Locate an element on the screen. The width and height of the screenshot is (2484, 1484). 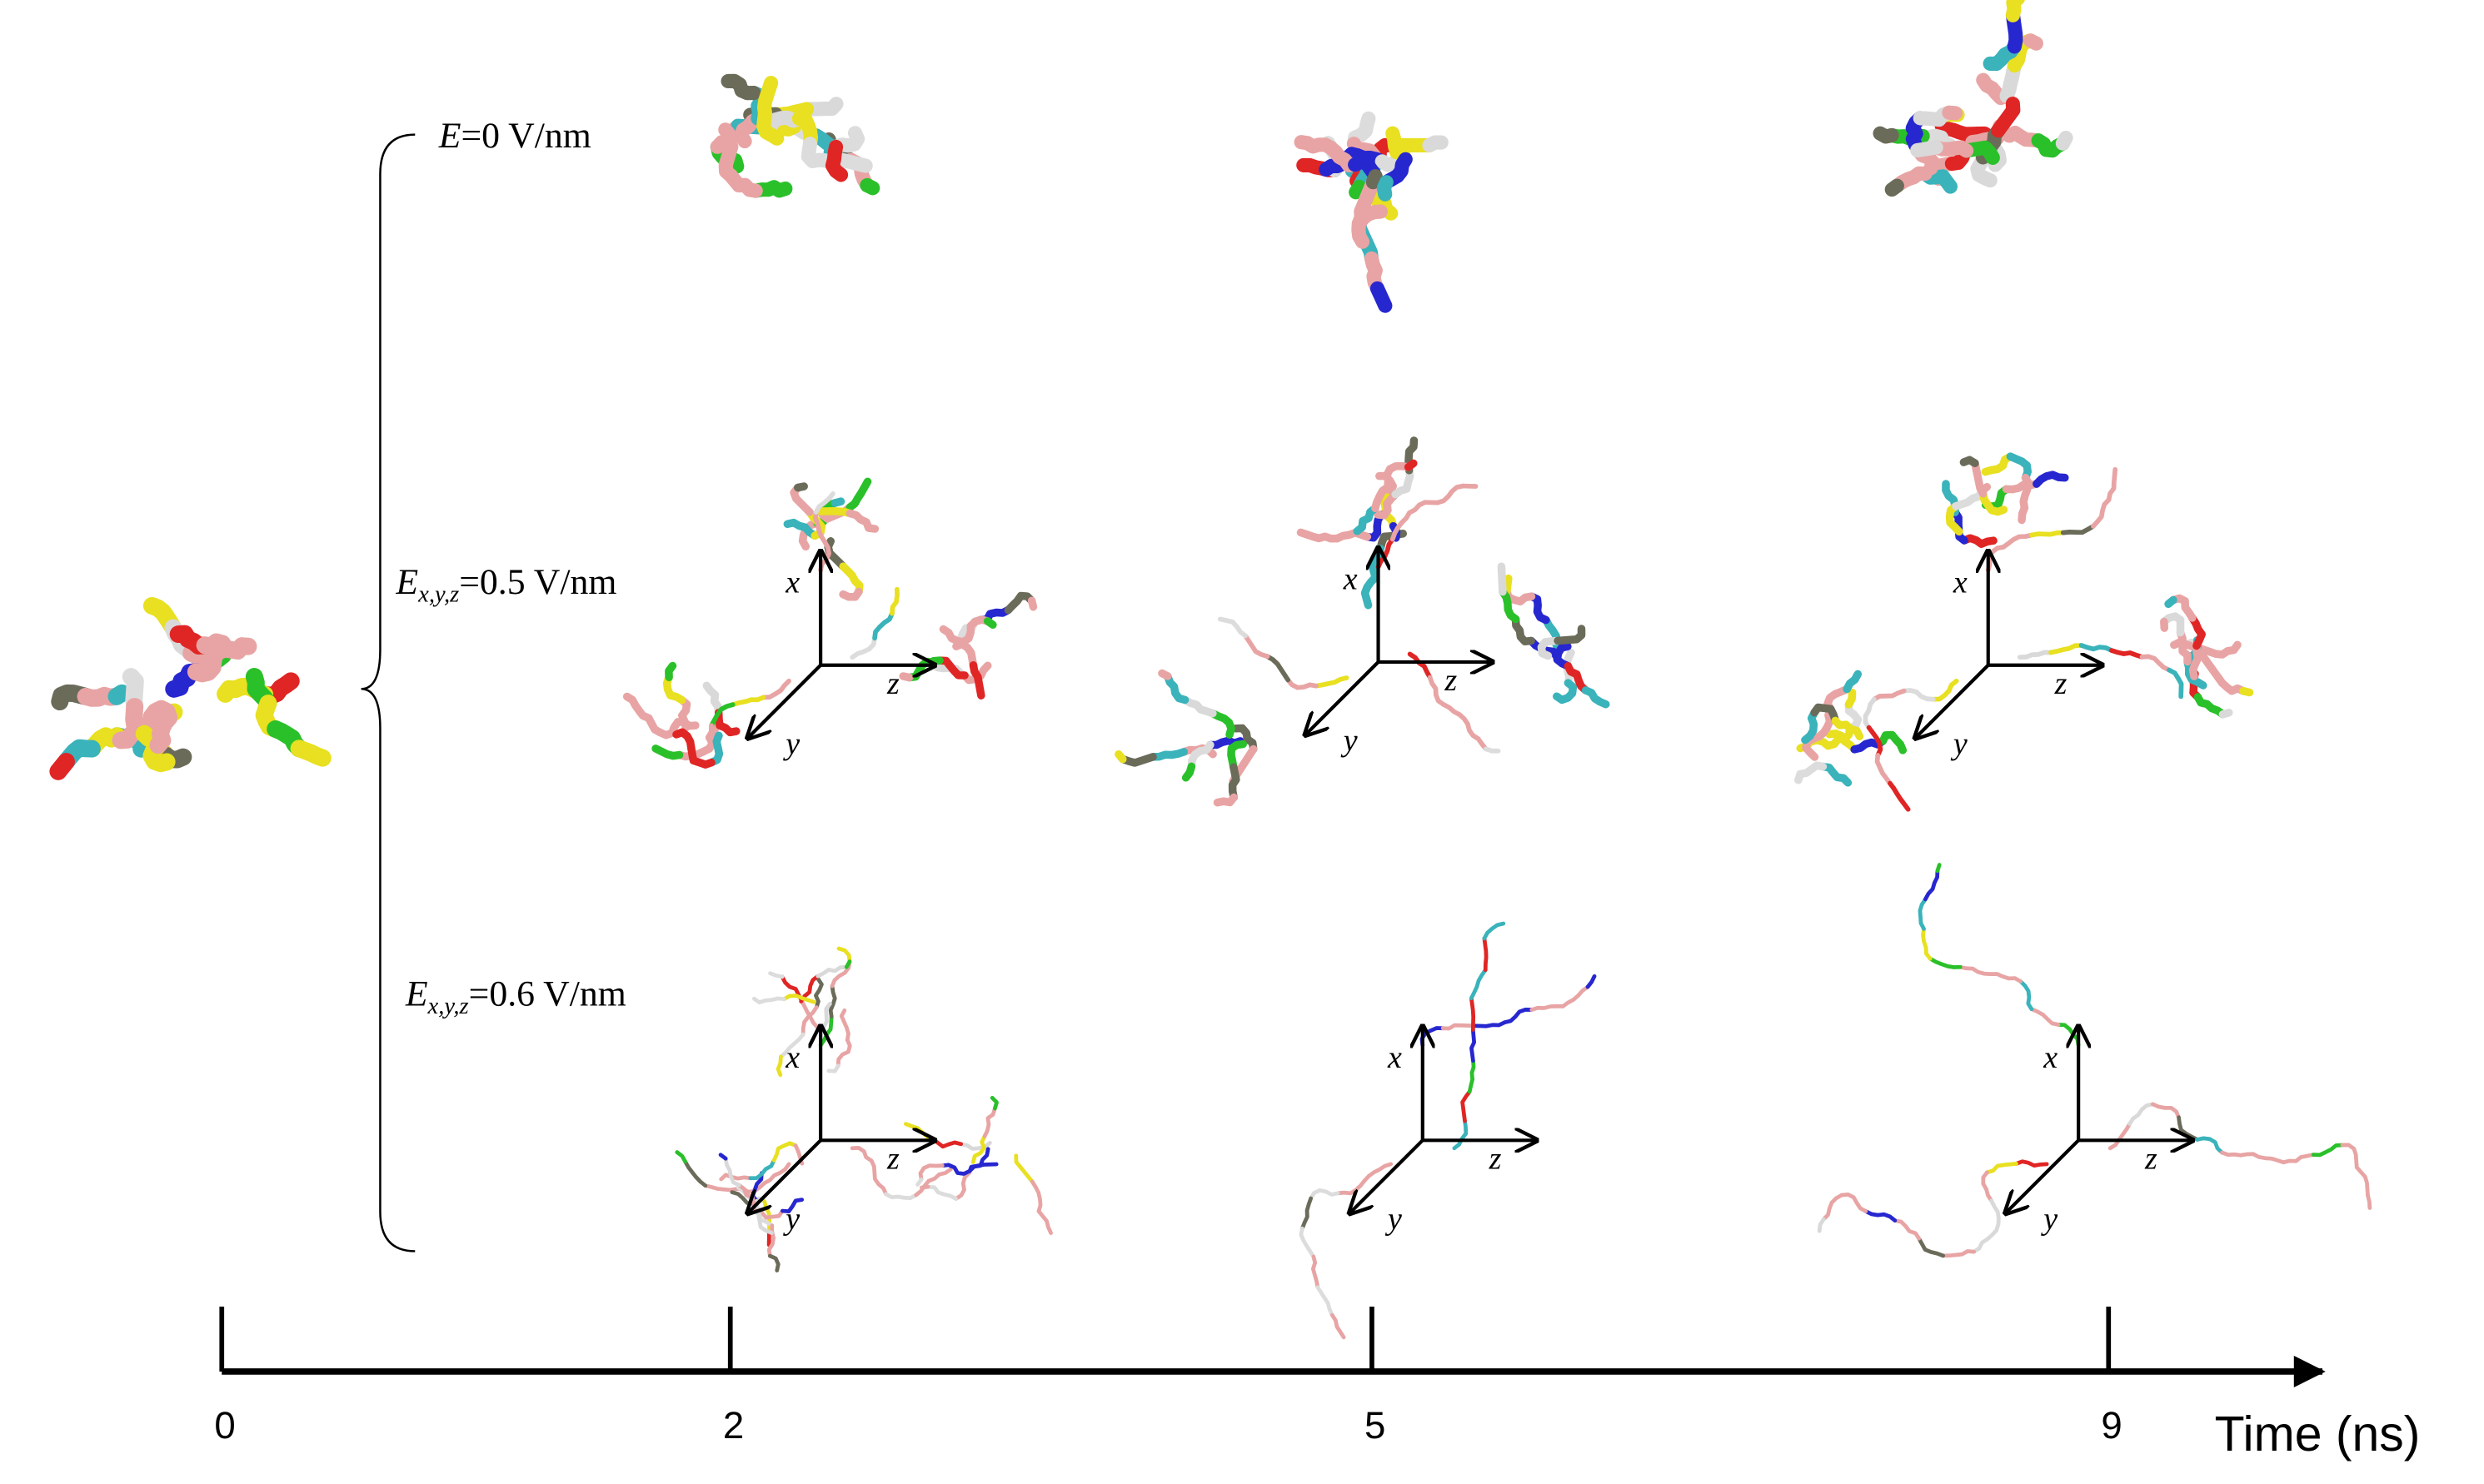
axis-label: x is located at coordinates (1395, 1057).